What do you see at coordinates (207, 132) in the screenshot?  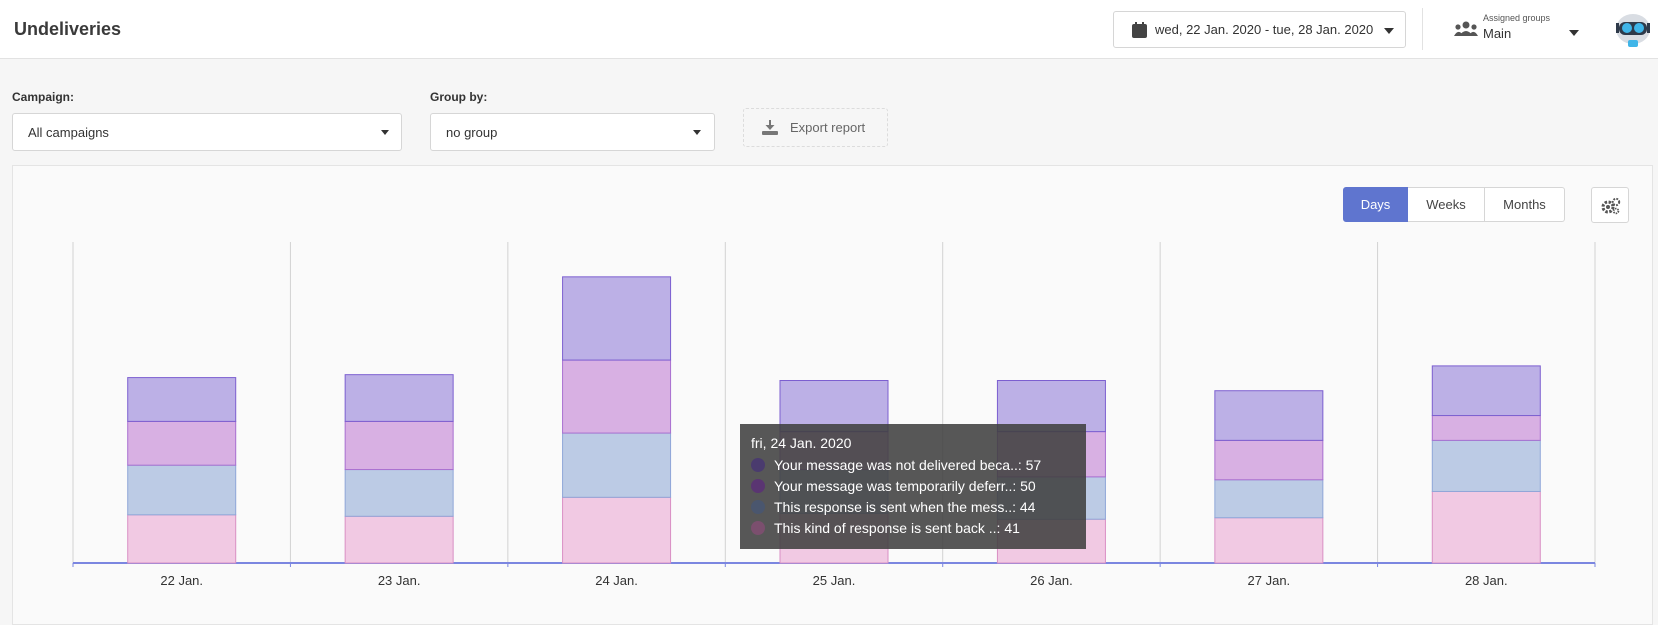 I see `campaign-select: All campaigns` at bounding box center [207, 132].